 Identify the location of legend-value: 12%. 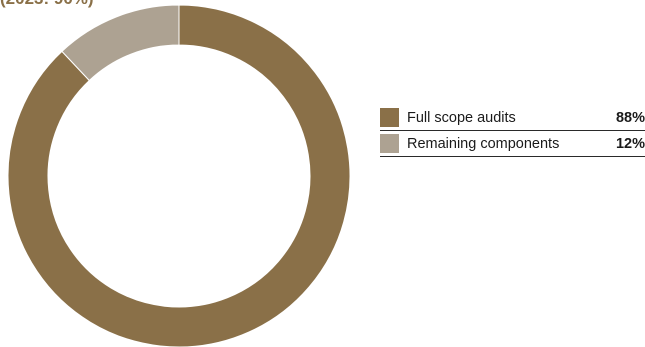
(630, 143).